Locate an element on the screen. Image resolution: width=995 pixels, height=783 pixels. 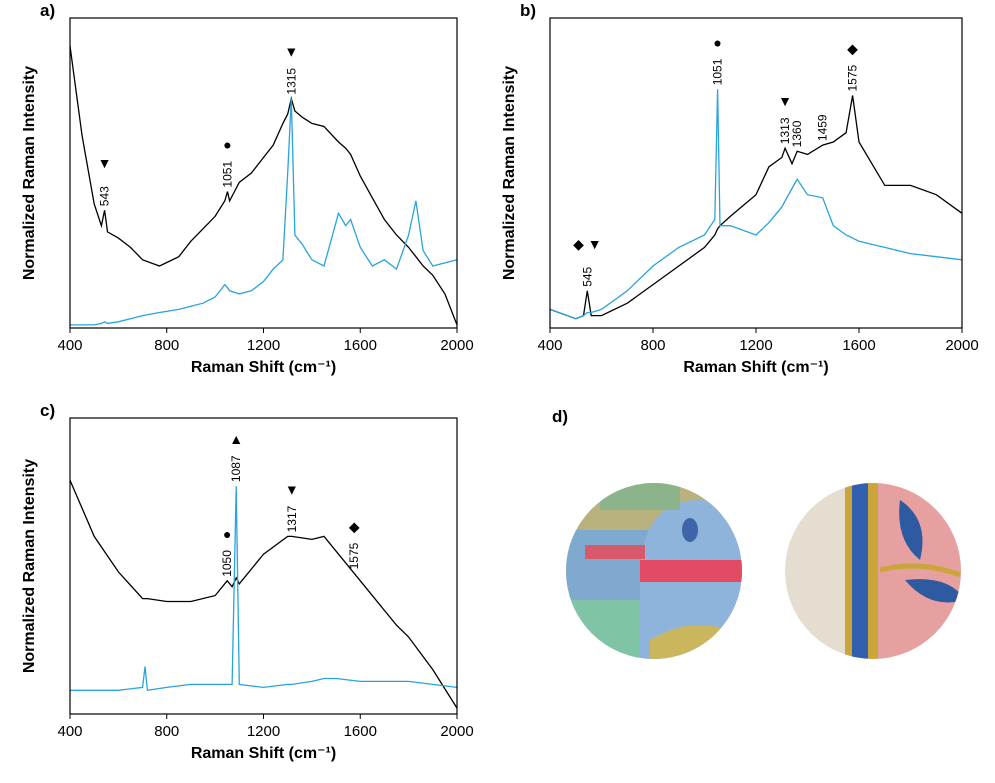
panel-label: a) is located at coordinates (47, 10).